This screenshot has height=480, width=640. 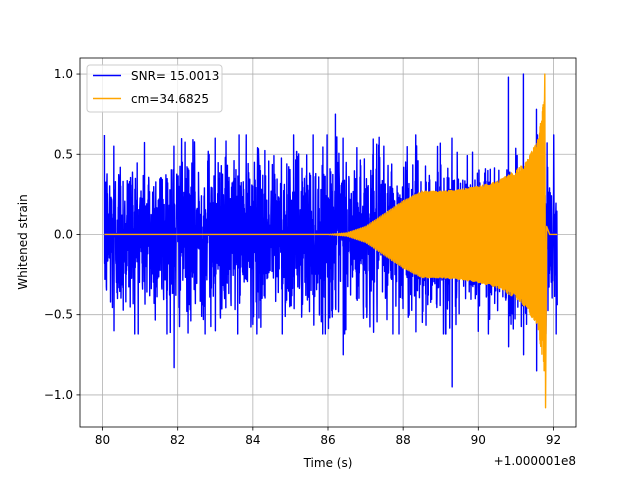 I want to click on legend: SNR= 15.0013 cm=34.6825, so click(x=154, y=88).